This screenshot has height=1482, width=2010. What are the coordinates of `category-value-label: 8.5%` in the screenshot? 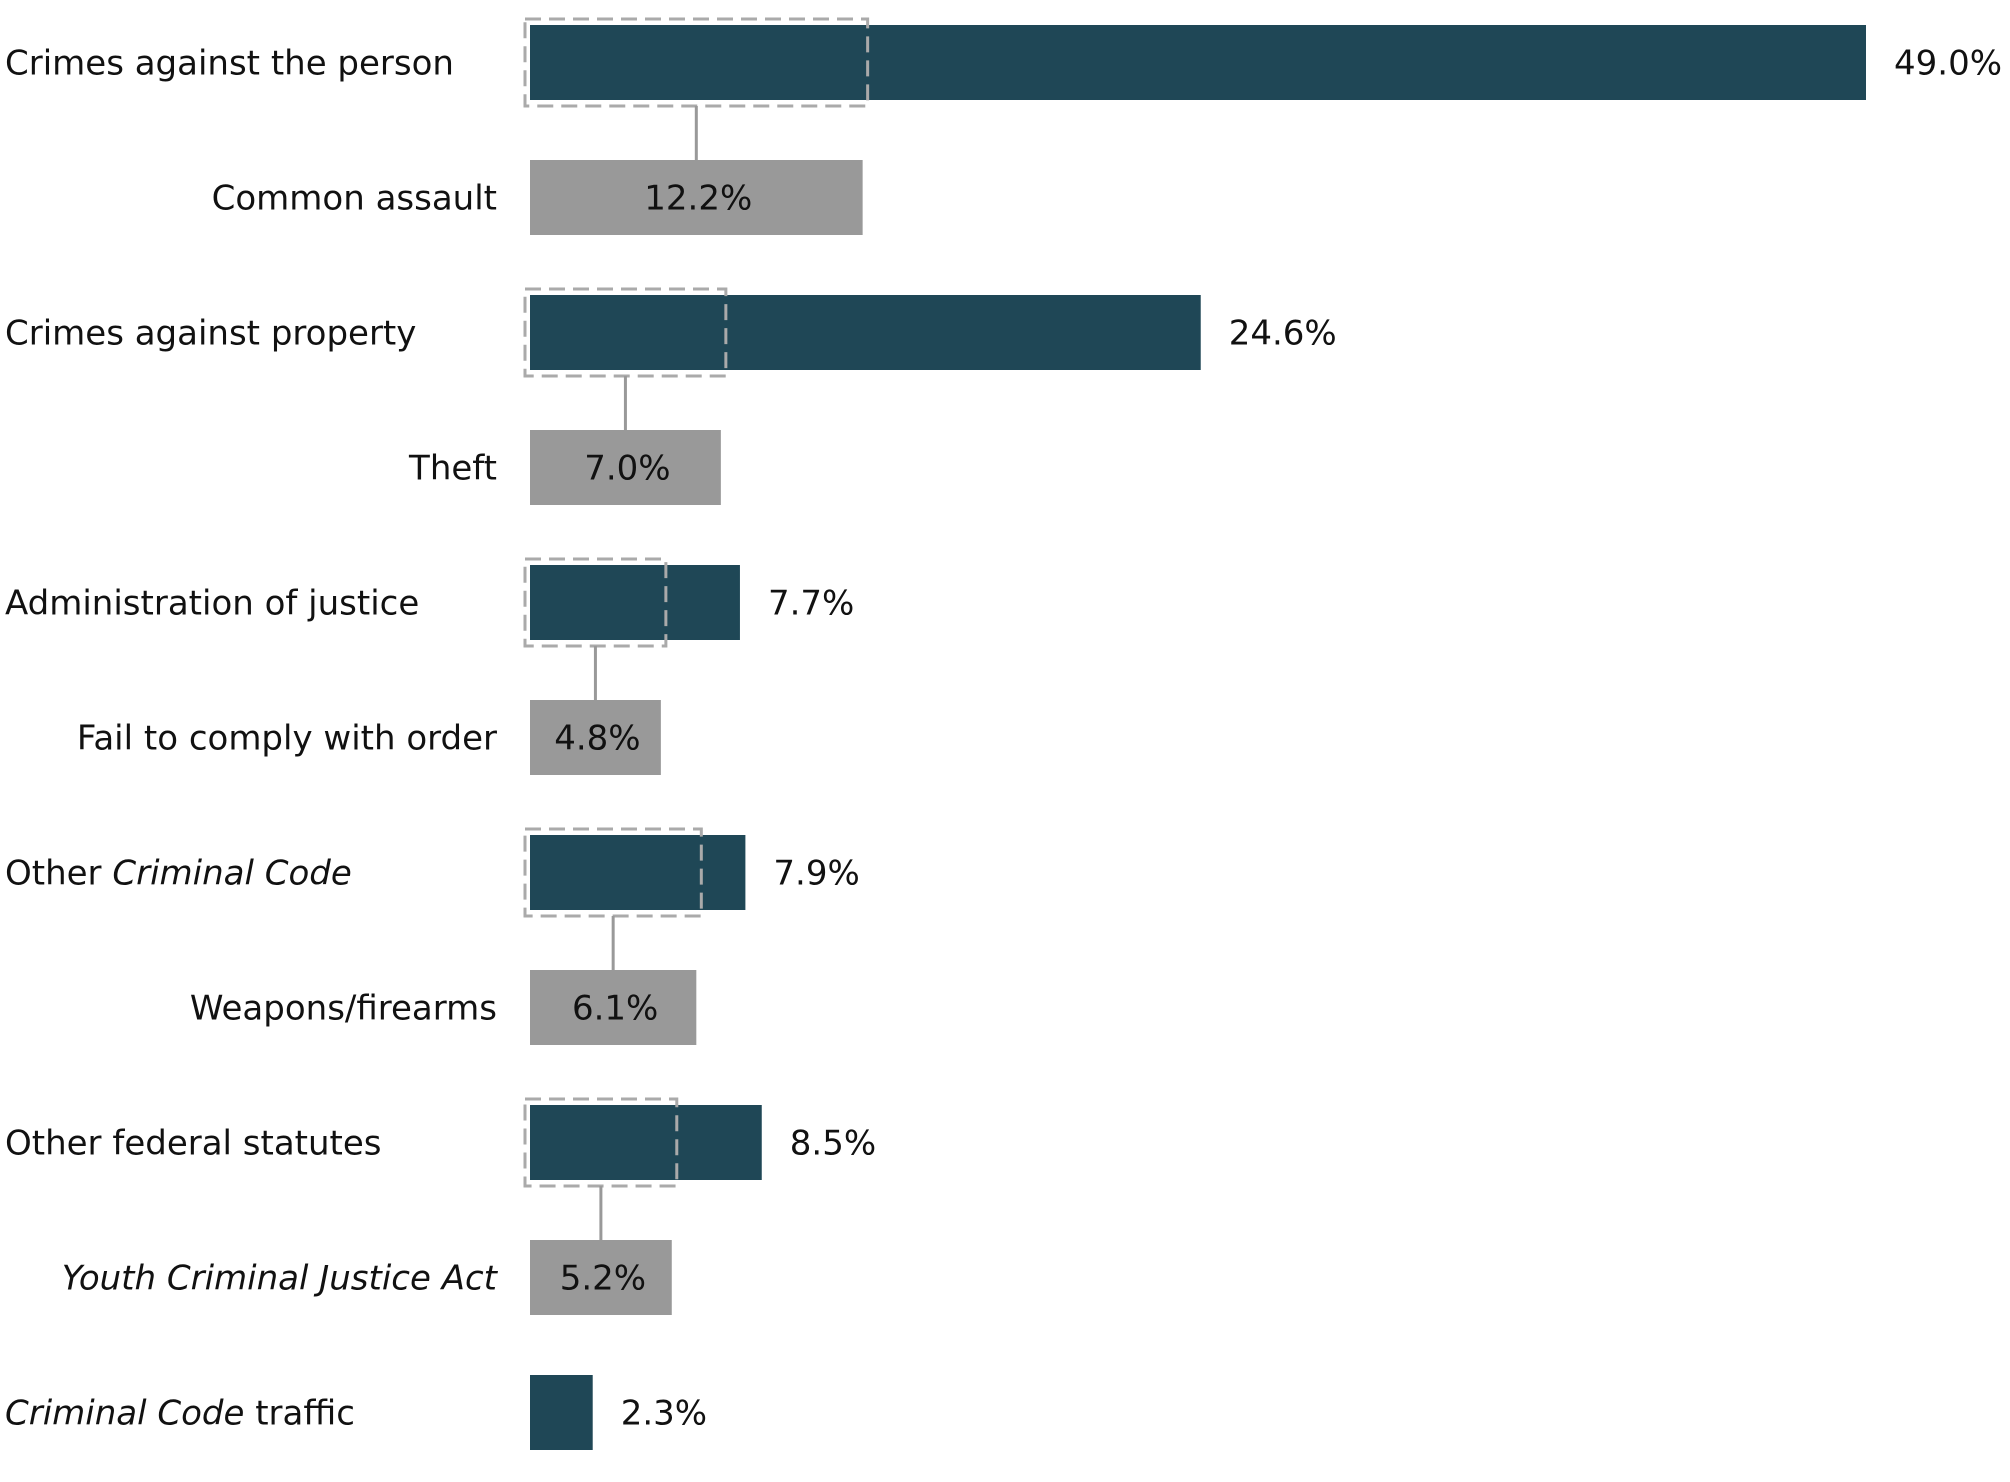 It's located at (833, 1144).